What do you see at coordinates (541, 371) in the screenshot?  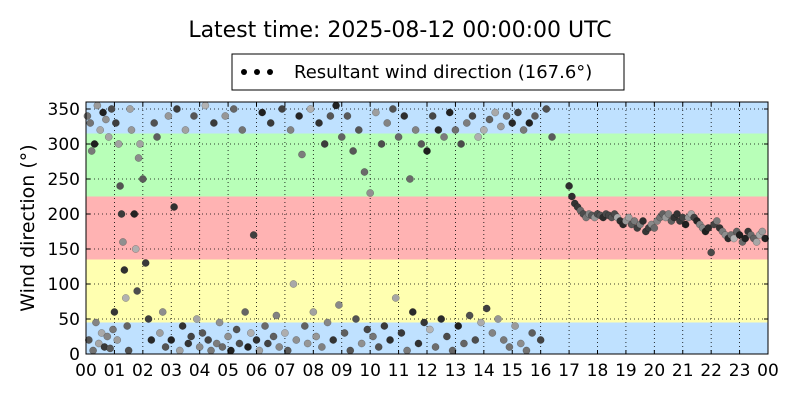 I see `x-tick-label: 16` at bounding box center [541, 371].